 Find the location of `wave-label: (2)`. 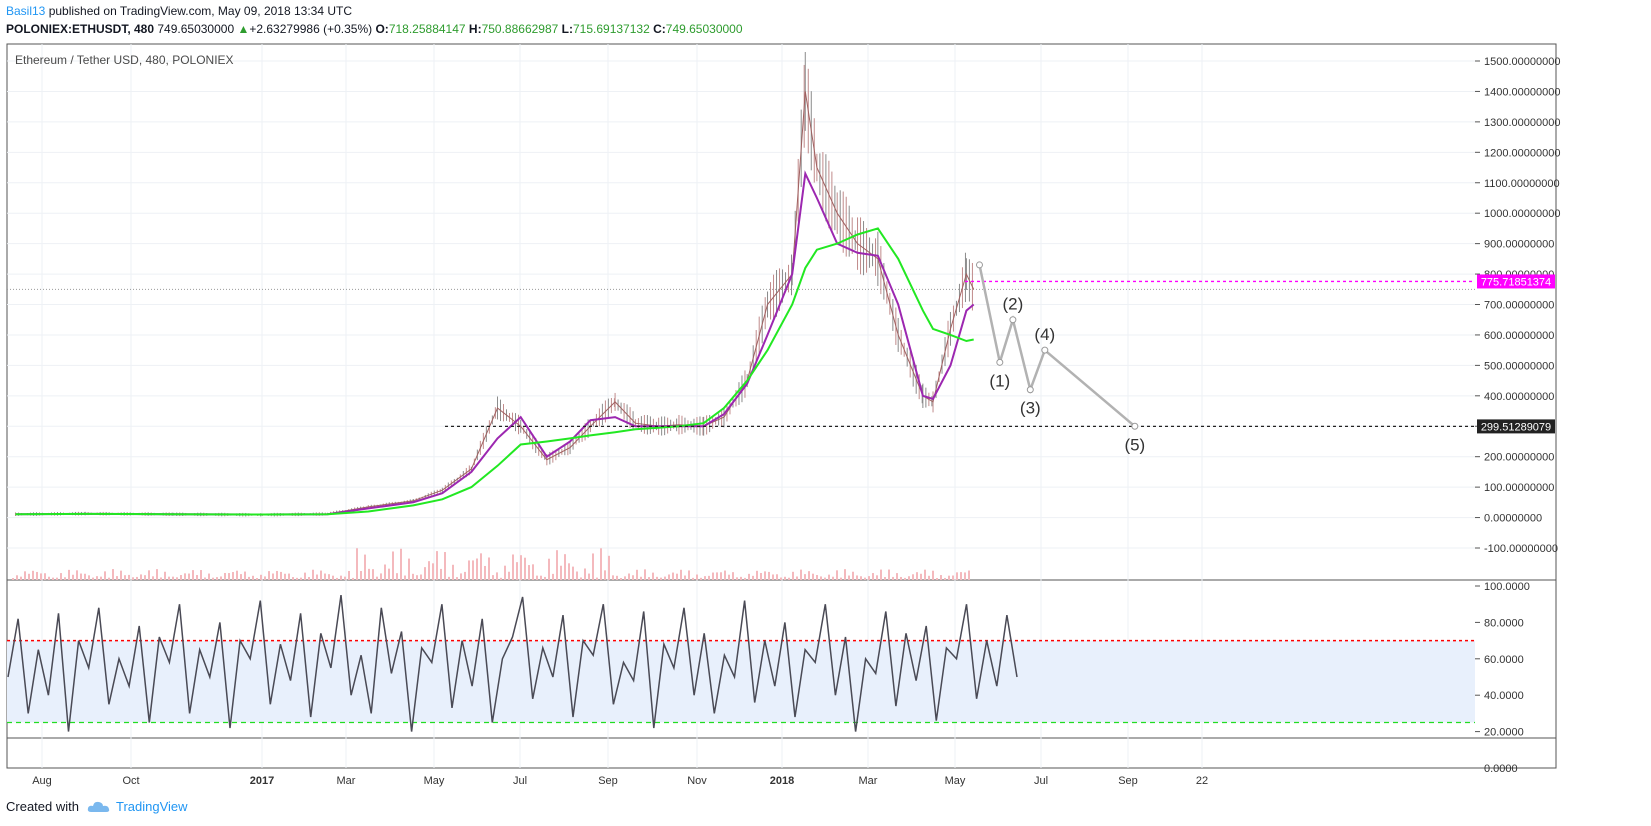

wave-label: (2) is located at coordinates (1012, 304).